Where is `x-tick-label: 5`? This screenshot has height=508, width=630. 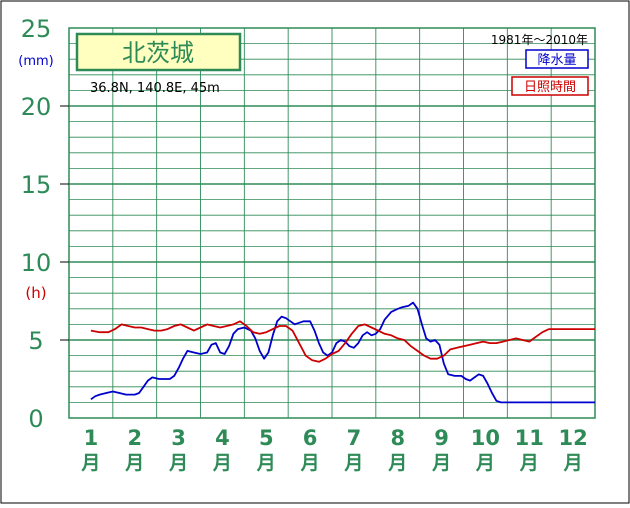
x-tick-label: 5 is located at coordinates (266, 438).